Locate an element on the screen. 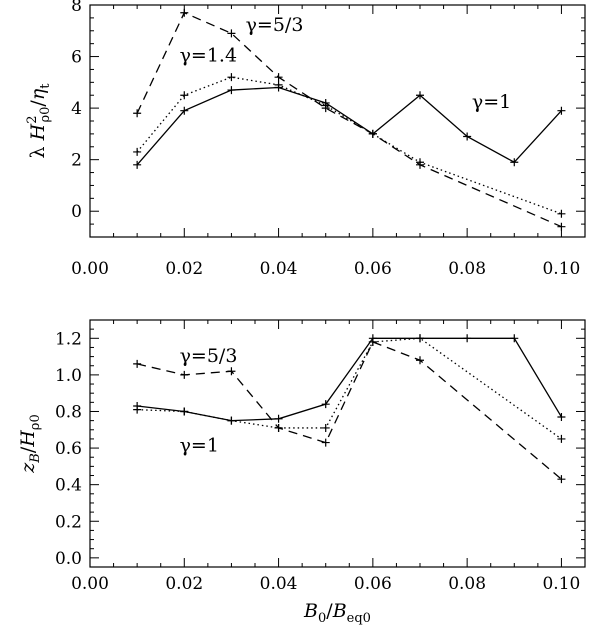  y-tick-label: 0.4 is located at coordinates (68, 486).